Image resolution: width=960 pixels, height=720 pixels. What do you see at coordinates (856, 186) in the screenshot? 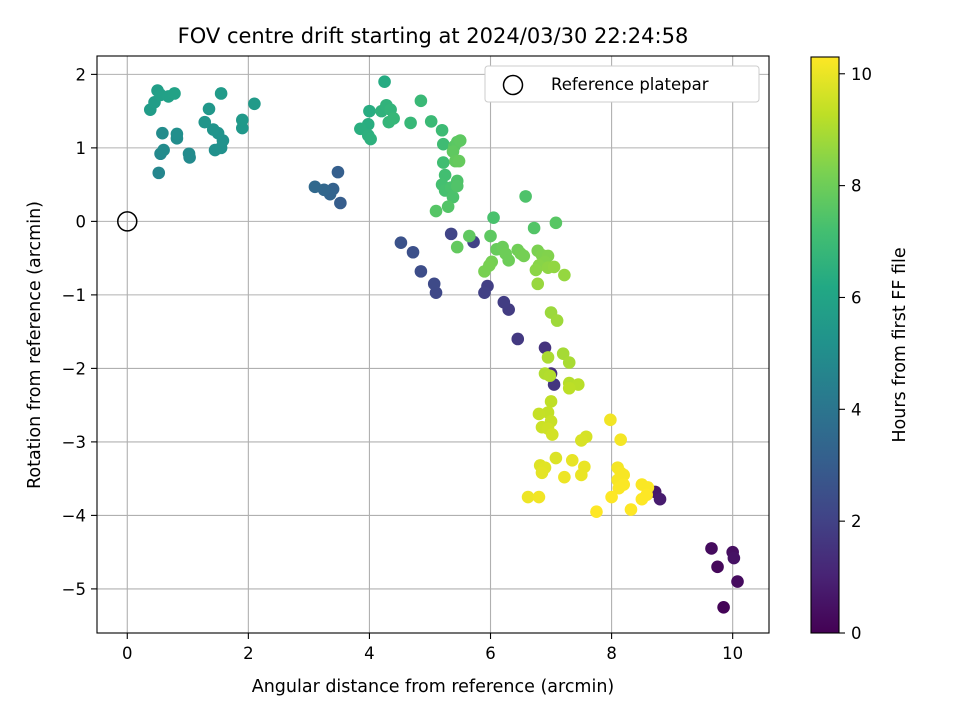
I see `colorbar-tick-label: 8` at bounding box center [856, 186].